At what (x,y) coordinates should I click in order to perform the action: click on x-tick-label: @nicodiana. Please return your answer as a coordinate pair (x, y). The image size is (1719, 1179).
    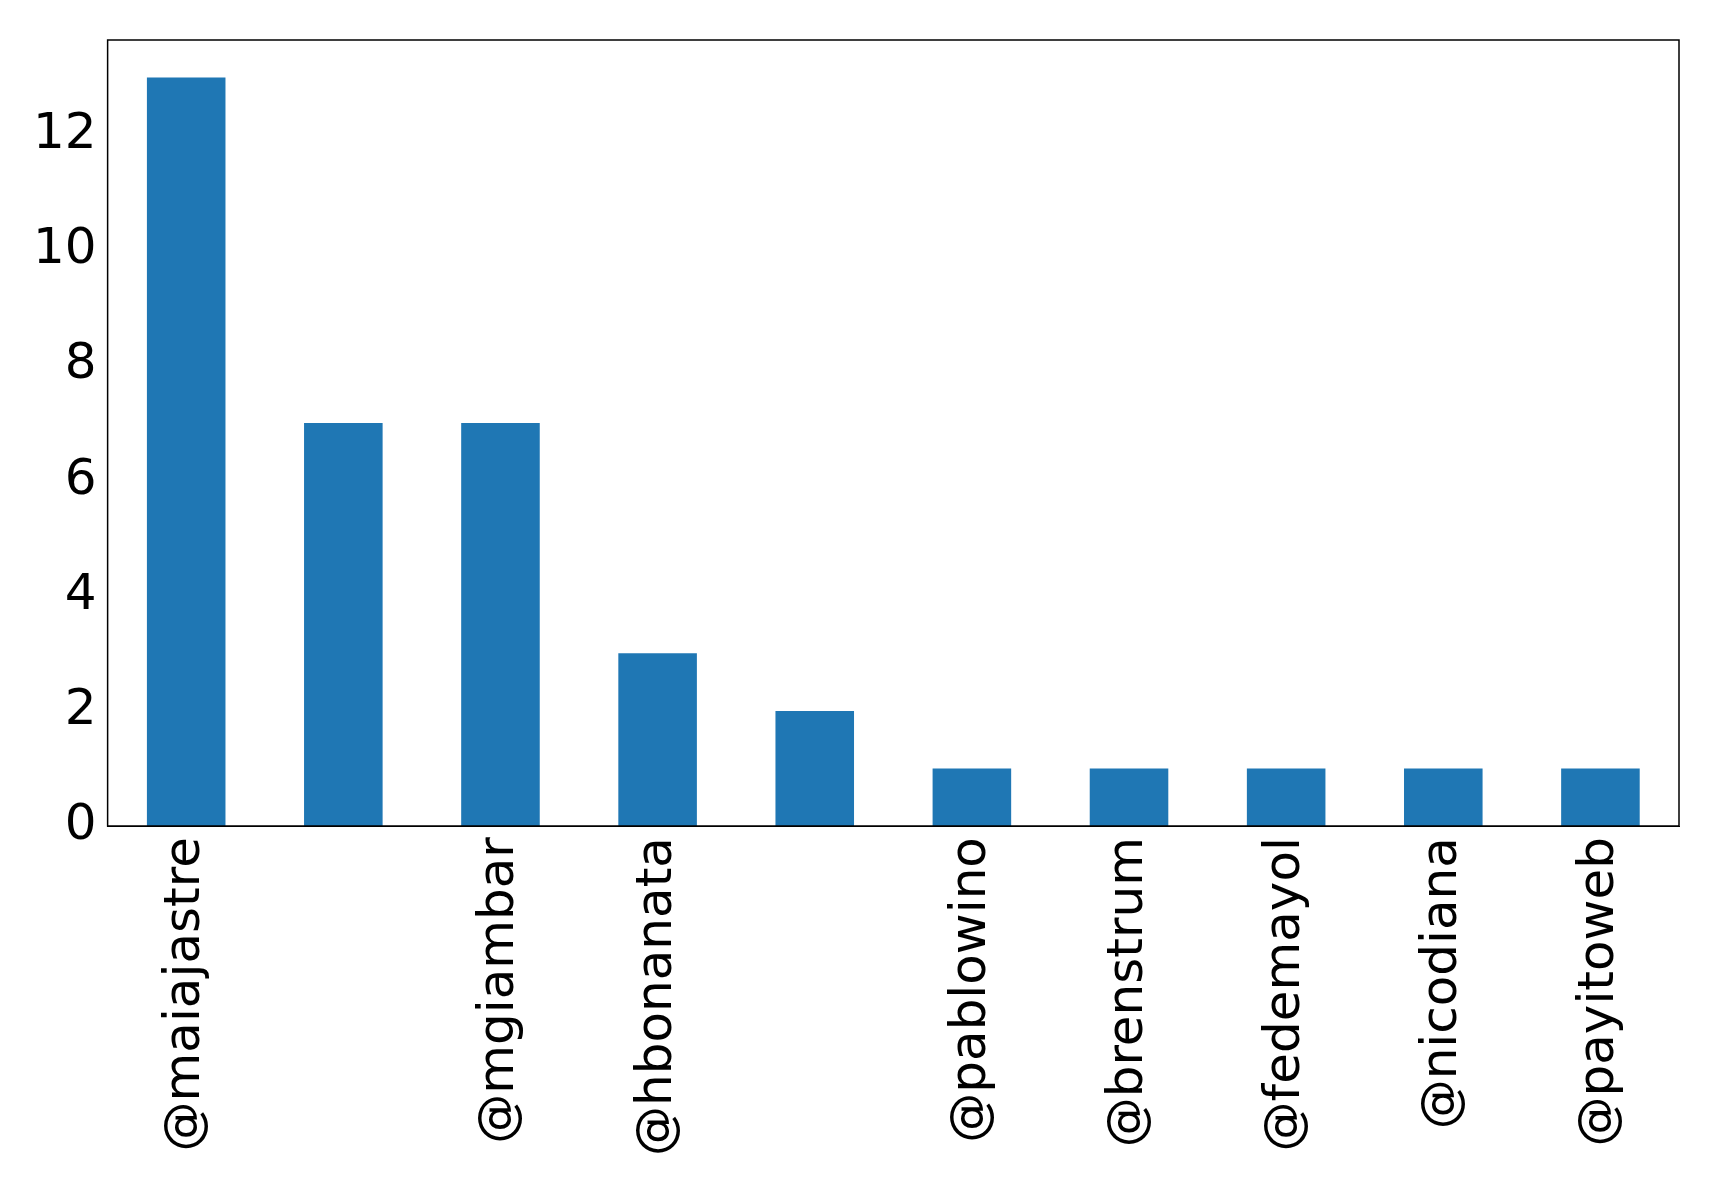
    Looking at the image, I should click on (1439, 983).